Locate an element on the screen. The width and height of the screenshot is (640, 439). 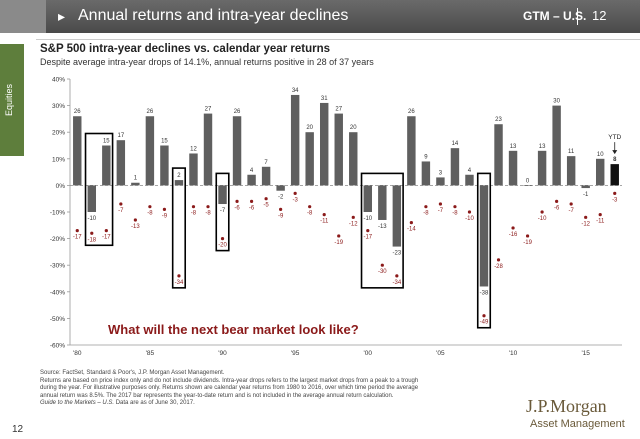
header-page-number: 12 is located at coordinates (599, 15).